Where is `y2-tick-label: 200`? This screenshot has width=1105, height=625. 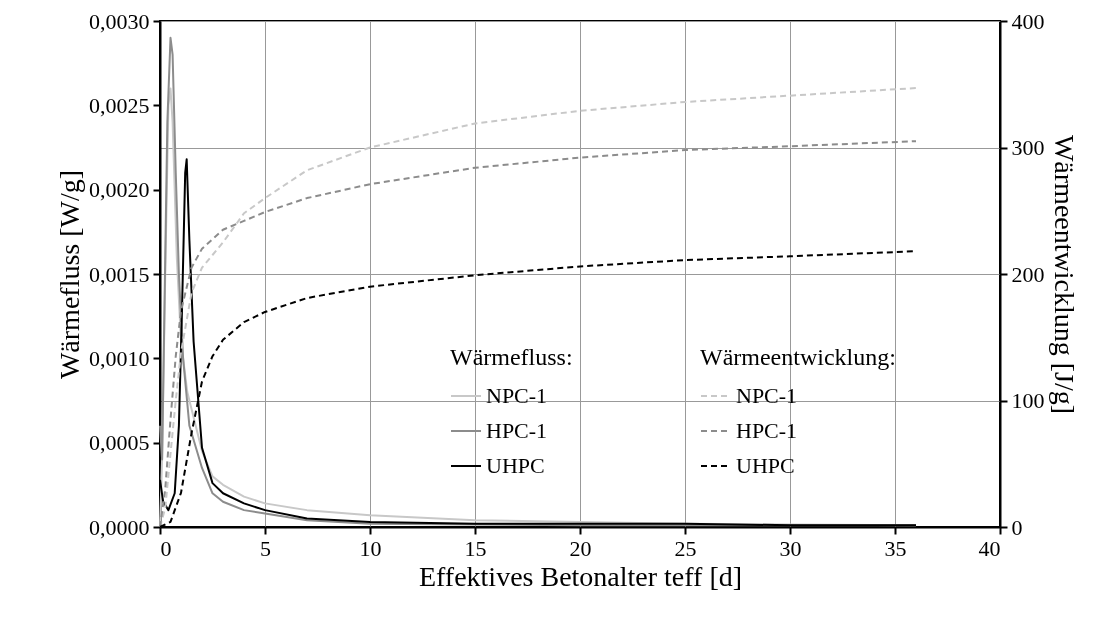 y2-tick-label: 200 is located at coordinates (1028, 274).